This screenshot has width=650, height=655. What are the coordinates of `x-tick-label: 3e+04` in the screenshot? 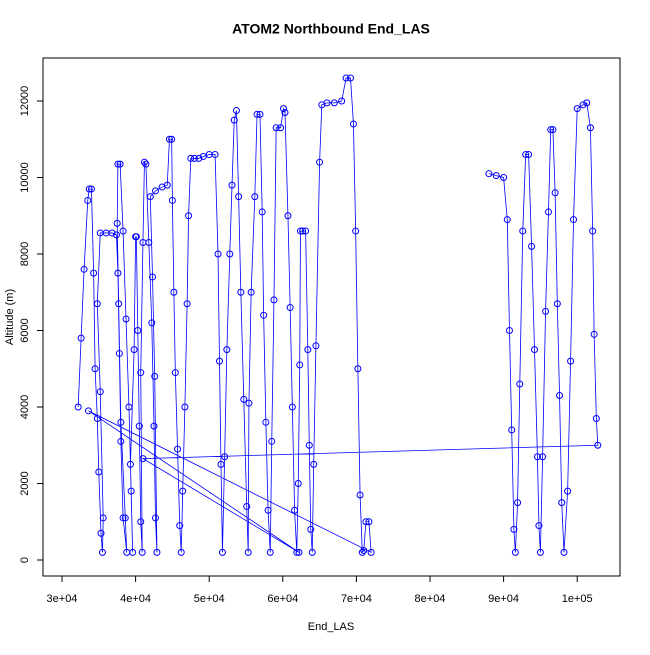 It's located at (62, 599).